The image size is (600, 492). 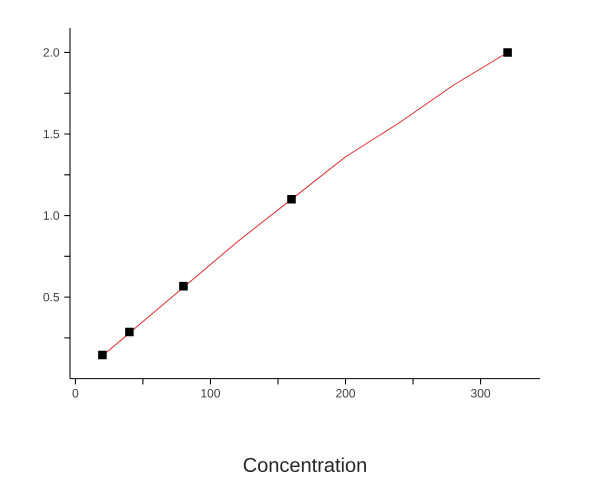 What do you see at coordinates (52, 52) in the screenshot?
I see `y-tick-label: 2.0` at bounding box center [52, 52].